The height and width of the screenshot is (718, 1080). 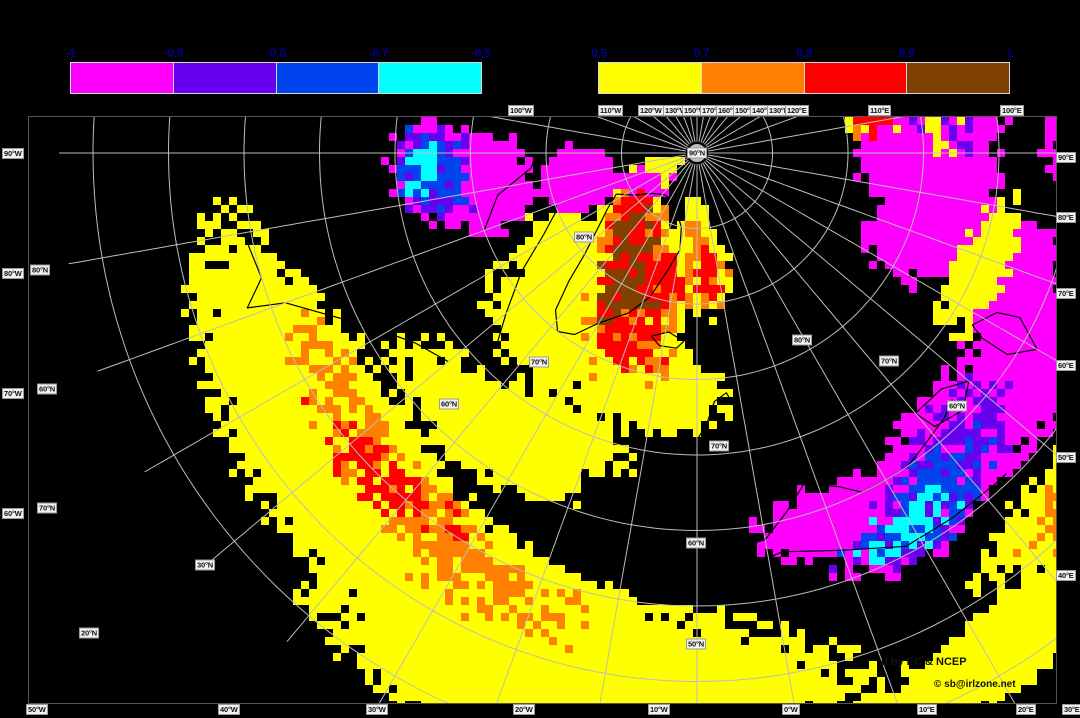 I want to click on bottom-label-2: 30°W, so click(x=377, y=709).